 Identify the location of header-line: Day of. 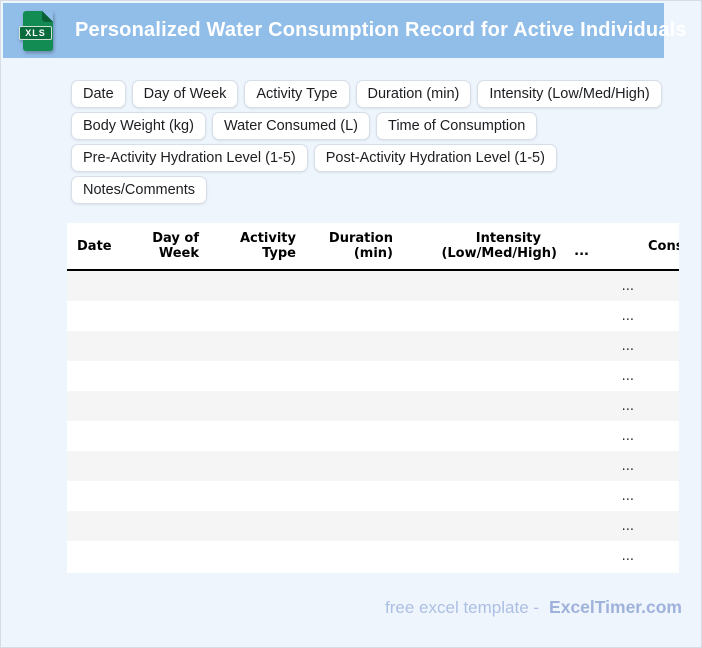
(175, 238).